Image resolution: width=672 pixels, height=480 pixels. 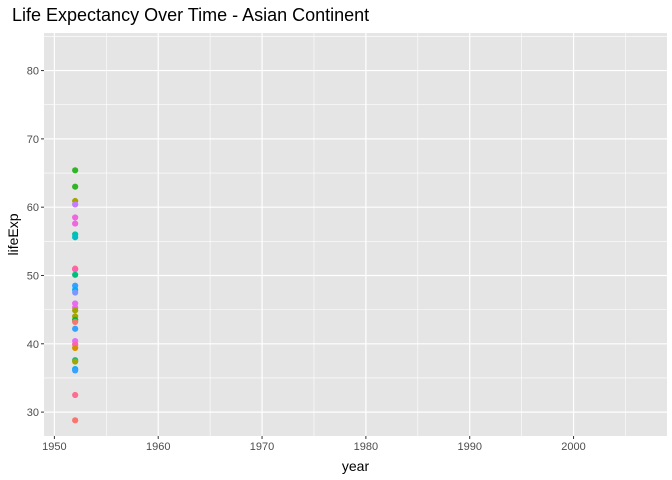 I want to click on x-tick-label: 1990, so click(x=469, y=447).